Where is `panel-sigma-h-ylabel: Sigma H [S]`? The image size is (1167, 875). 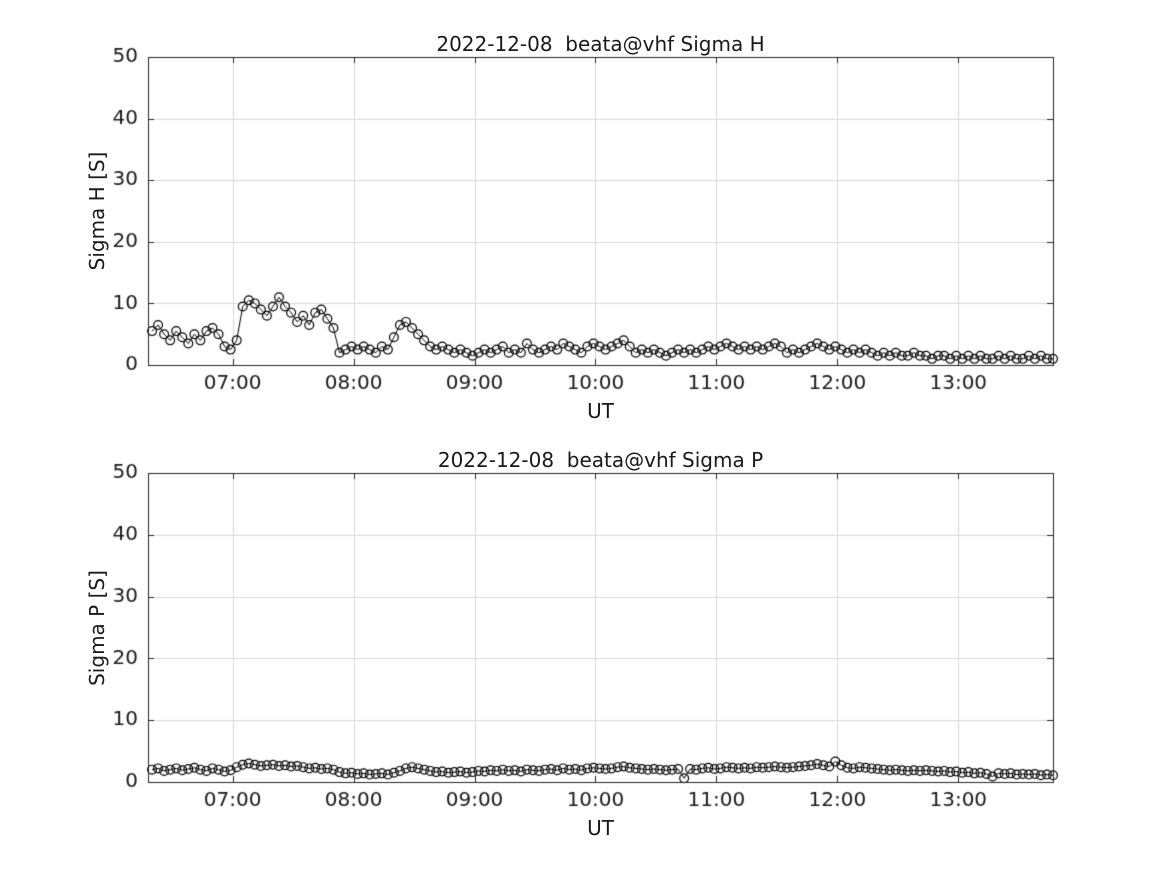
panel-sigma-h-ylabel: Sigma H [S] is located at coordinates (97, 211).